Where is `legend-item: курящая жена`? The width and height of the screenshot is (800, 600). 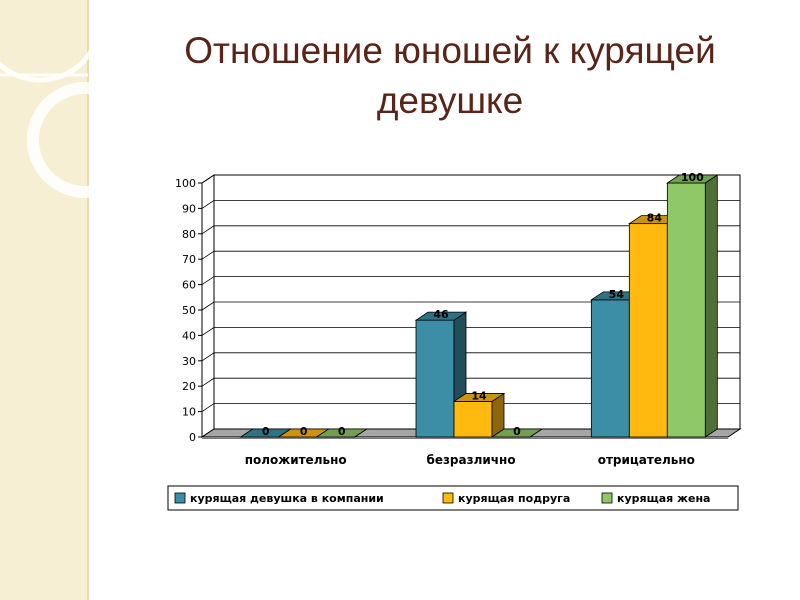 legend-item: курящая жена is located at coordinates (655, 498).